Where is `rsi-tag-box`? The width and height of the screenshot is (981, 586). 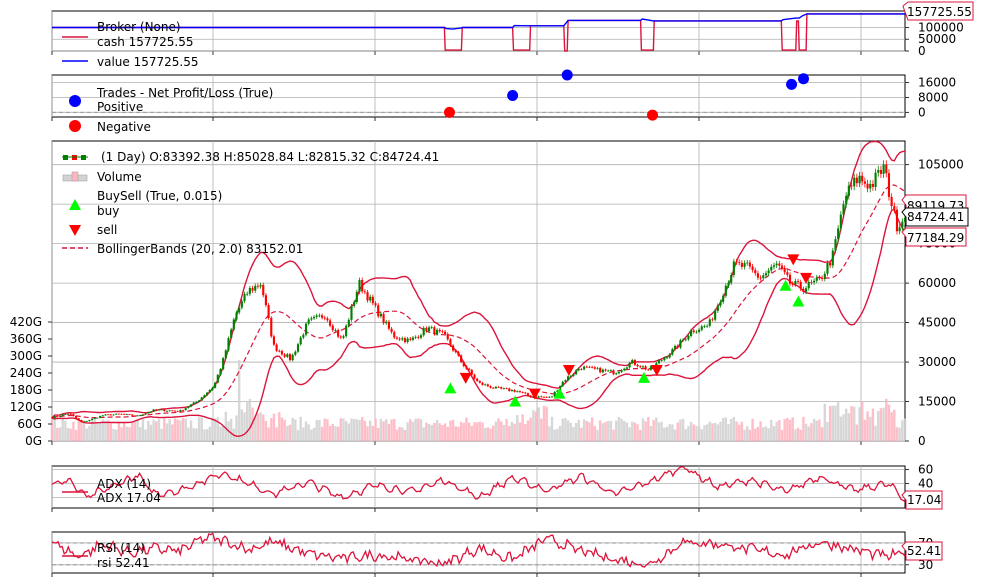 rsi-tag-box is located at coordinates (922, 551).